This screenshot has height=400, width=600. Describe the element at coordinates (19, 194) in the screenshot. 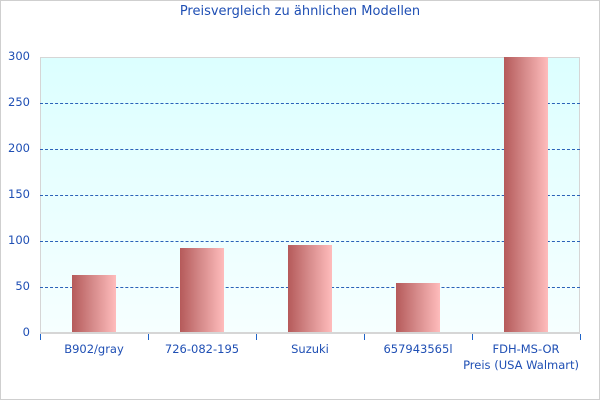

I see `y-tick-label: 150` at that location.